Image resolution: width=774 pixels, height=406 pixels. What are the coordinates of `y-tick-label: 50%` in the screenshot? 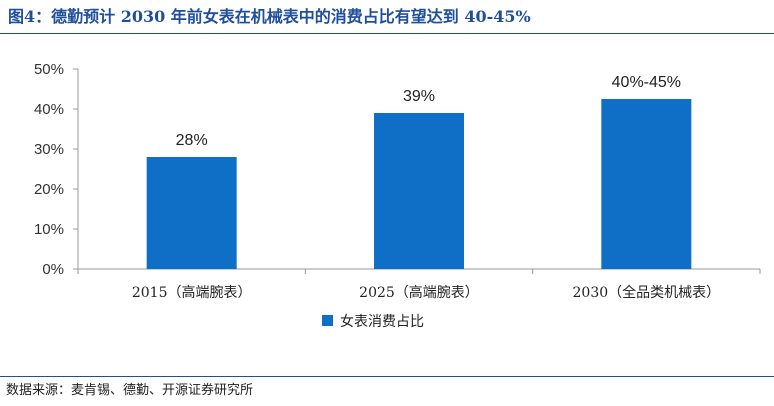 It's located at (49, 69).